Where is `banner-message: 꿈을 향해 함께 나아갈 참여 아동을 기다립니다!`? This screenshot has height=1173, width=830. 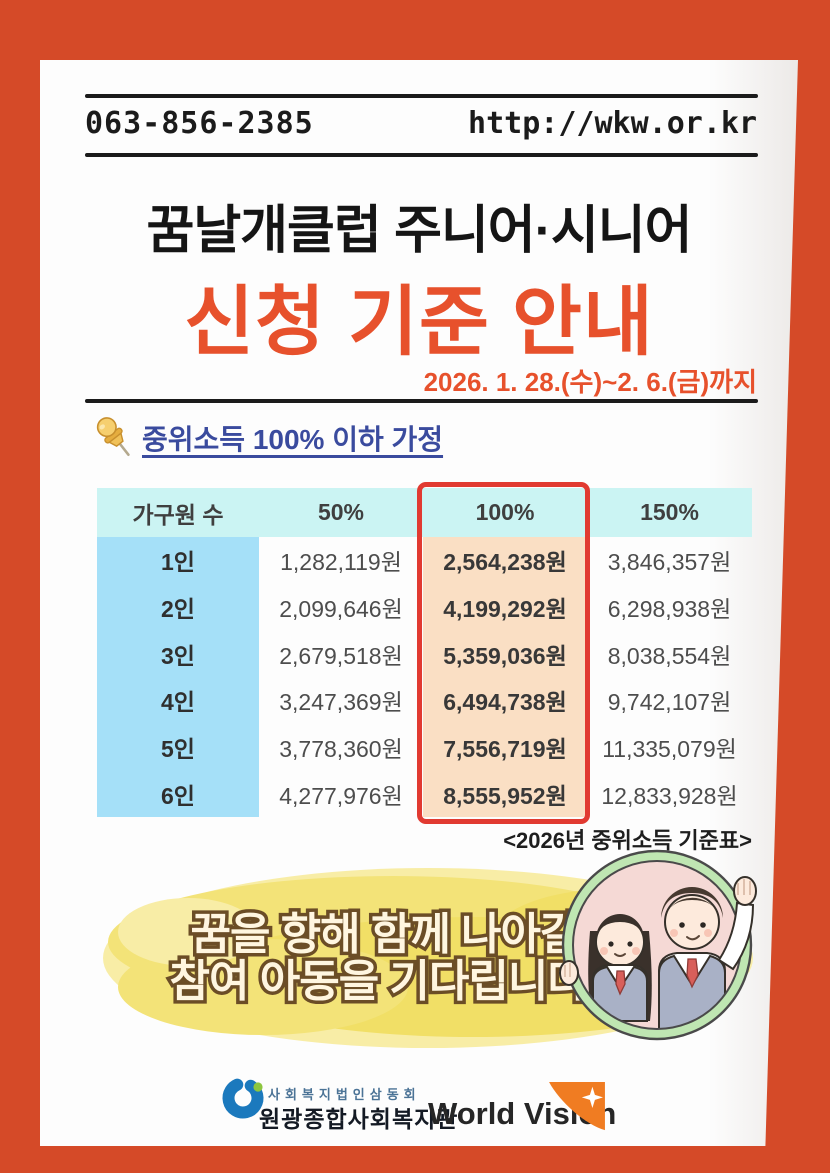 banner-message: 꿈을 향해 함께 나아갈 참여 아동을 기다립니다! is located at coordinates (385, 957).